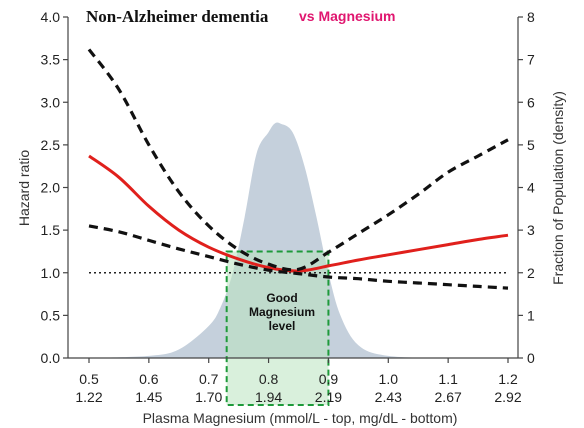  What do you see at coordinates (24, 188) in the screenshot?
I see `y-axis-label-left: Hazard ratio` at bounding box center [24, 188].